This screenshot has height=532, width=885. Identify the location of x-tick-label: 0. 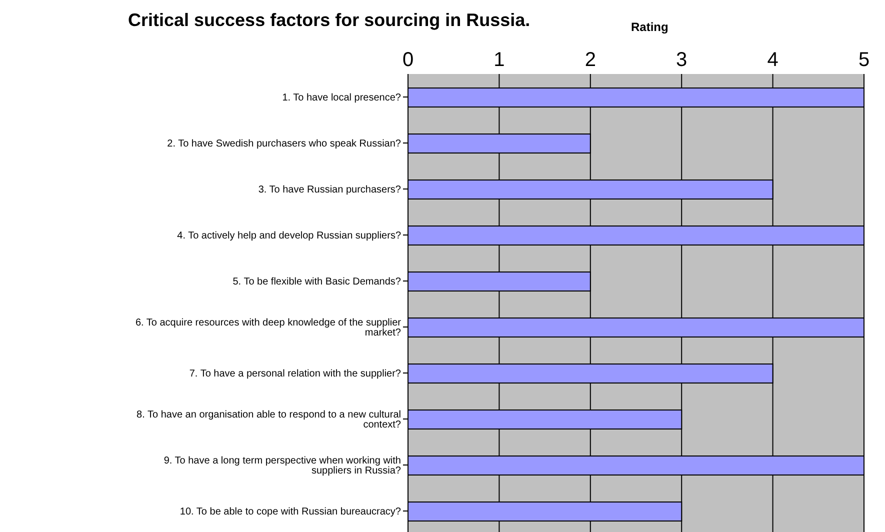
(408, 60).